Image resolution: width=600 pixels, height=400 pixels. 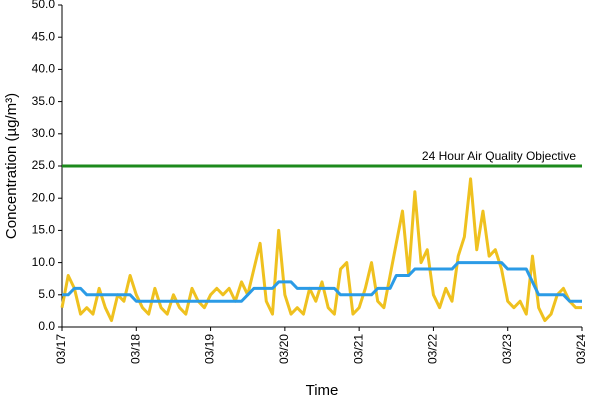 I want to click on x-tick-label: 03/22, so click(x=433, y=349).